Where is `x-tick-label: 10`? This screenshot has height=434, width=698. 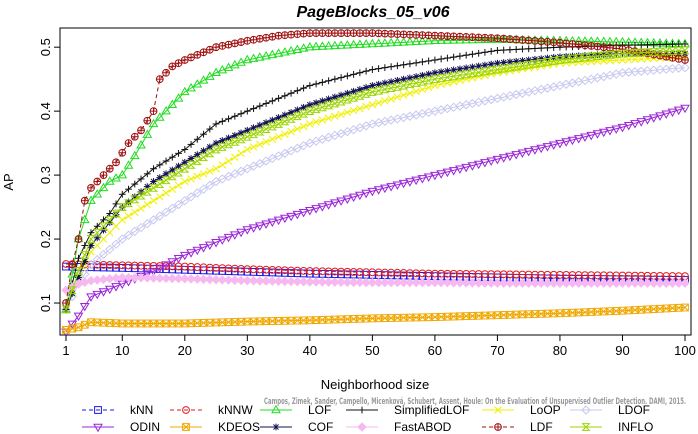 x-tick-label: 10 is located at coordinates (122, 350).